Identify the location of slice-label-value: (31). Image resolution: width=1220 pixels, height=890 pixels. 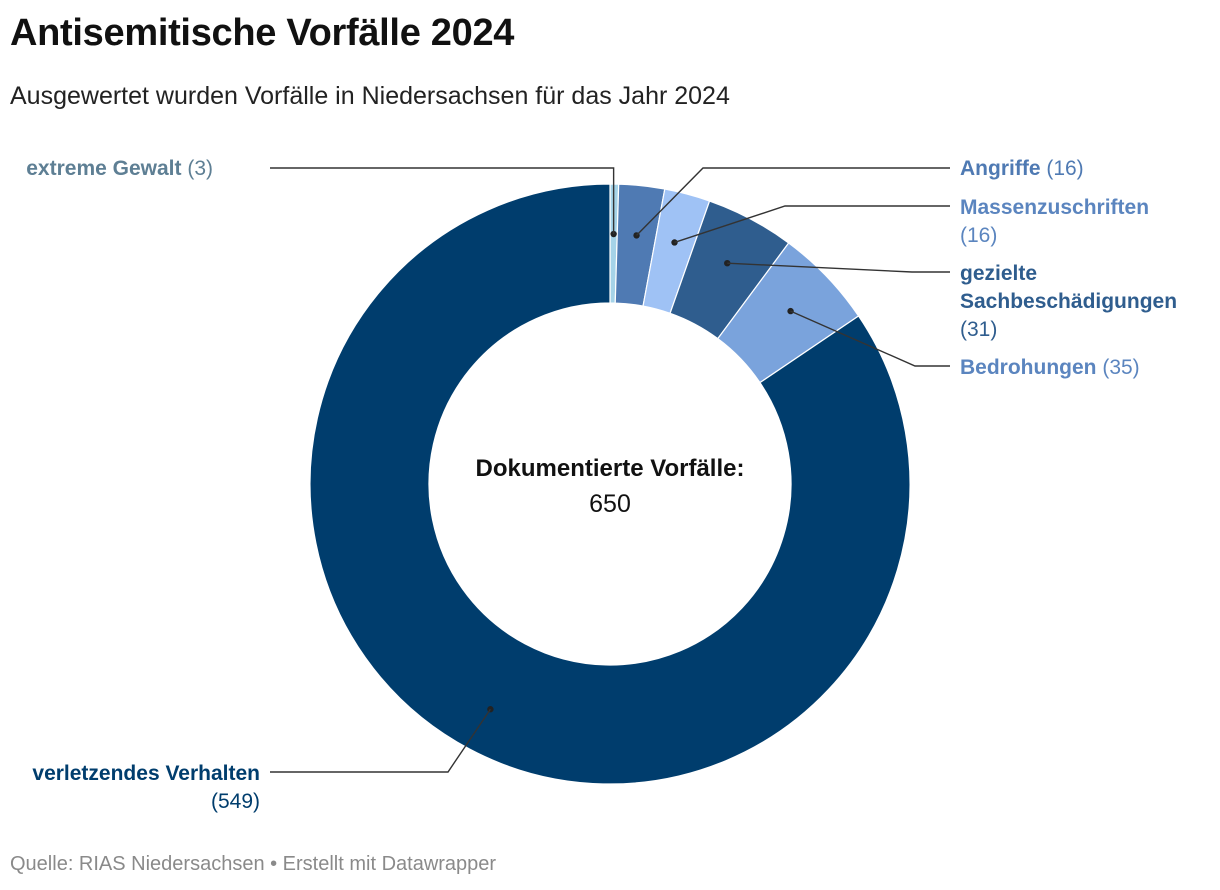
(978, 329).